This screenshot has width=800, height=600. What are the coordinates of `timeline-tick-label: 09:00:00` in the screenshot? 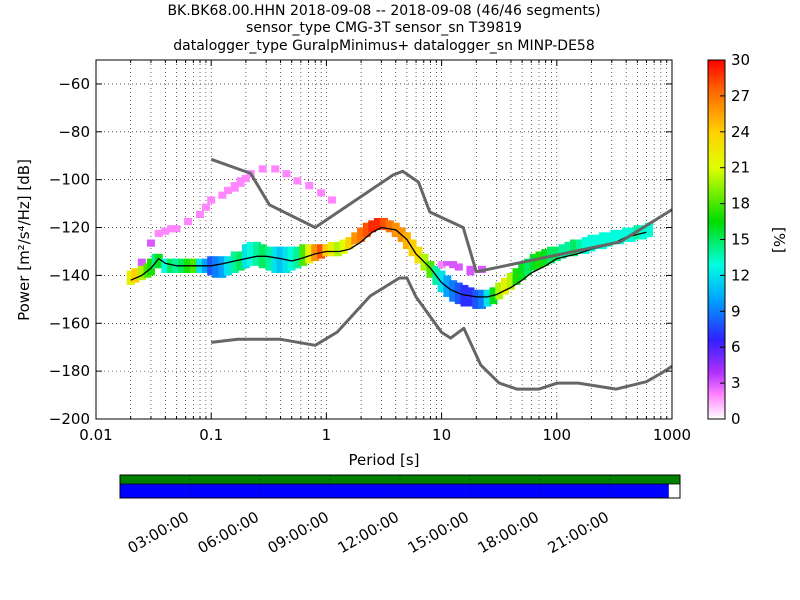 It's located at (298, 532).